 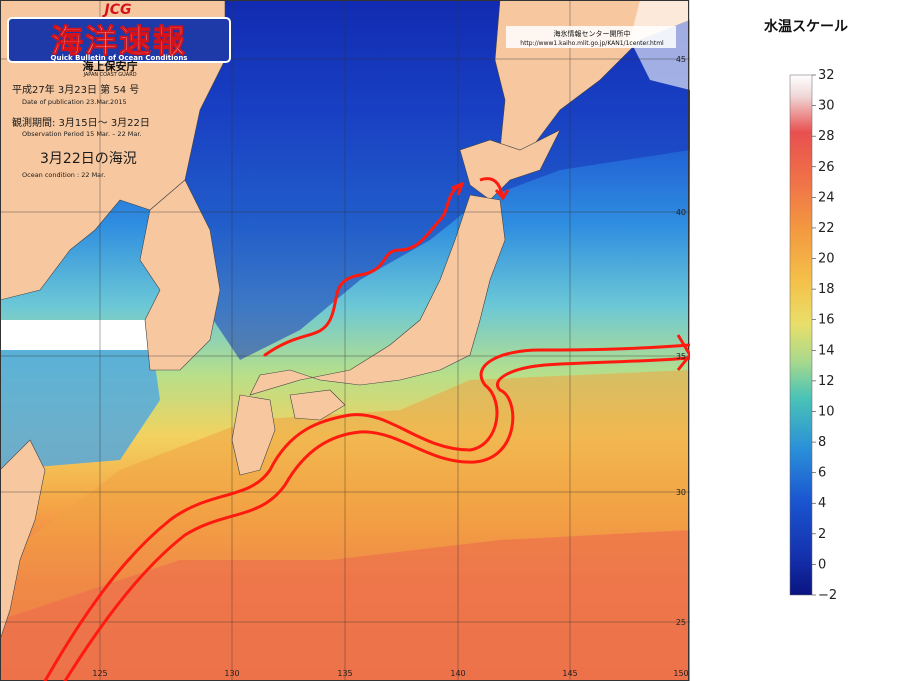 I want to click on lon-label-130: 130, so click(x=231, y=673).